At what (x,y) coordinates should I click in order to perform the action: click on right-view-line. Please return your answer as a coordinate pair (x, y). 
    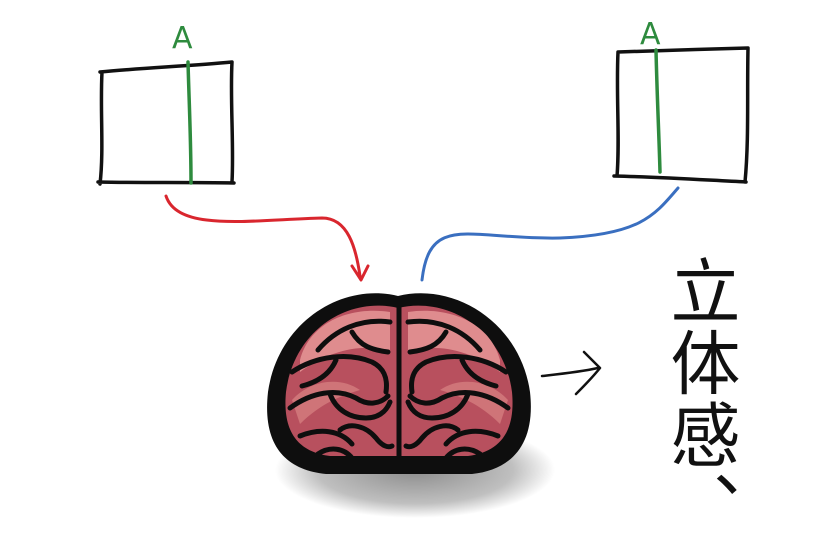
    Looking at the image, I should click on (658, 111).